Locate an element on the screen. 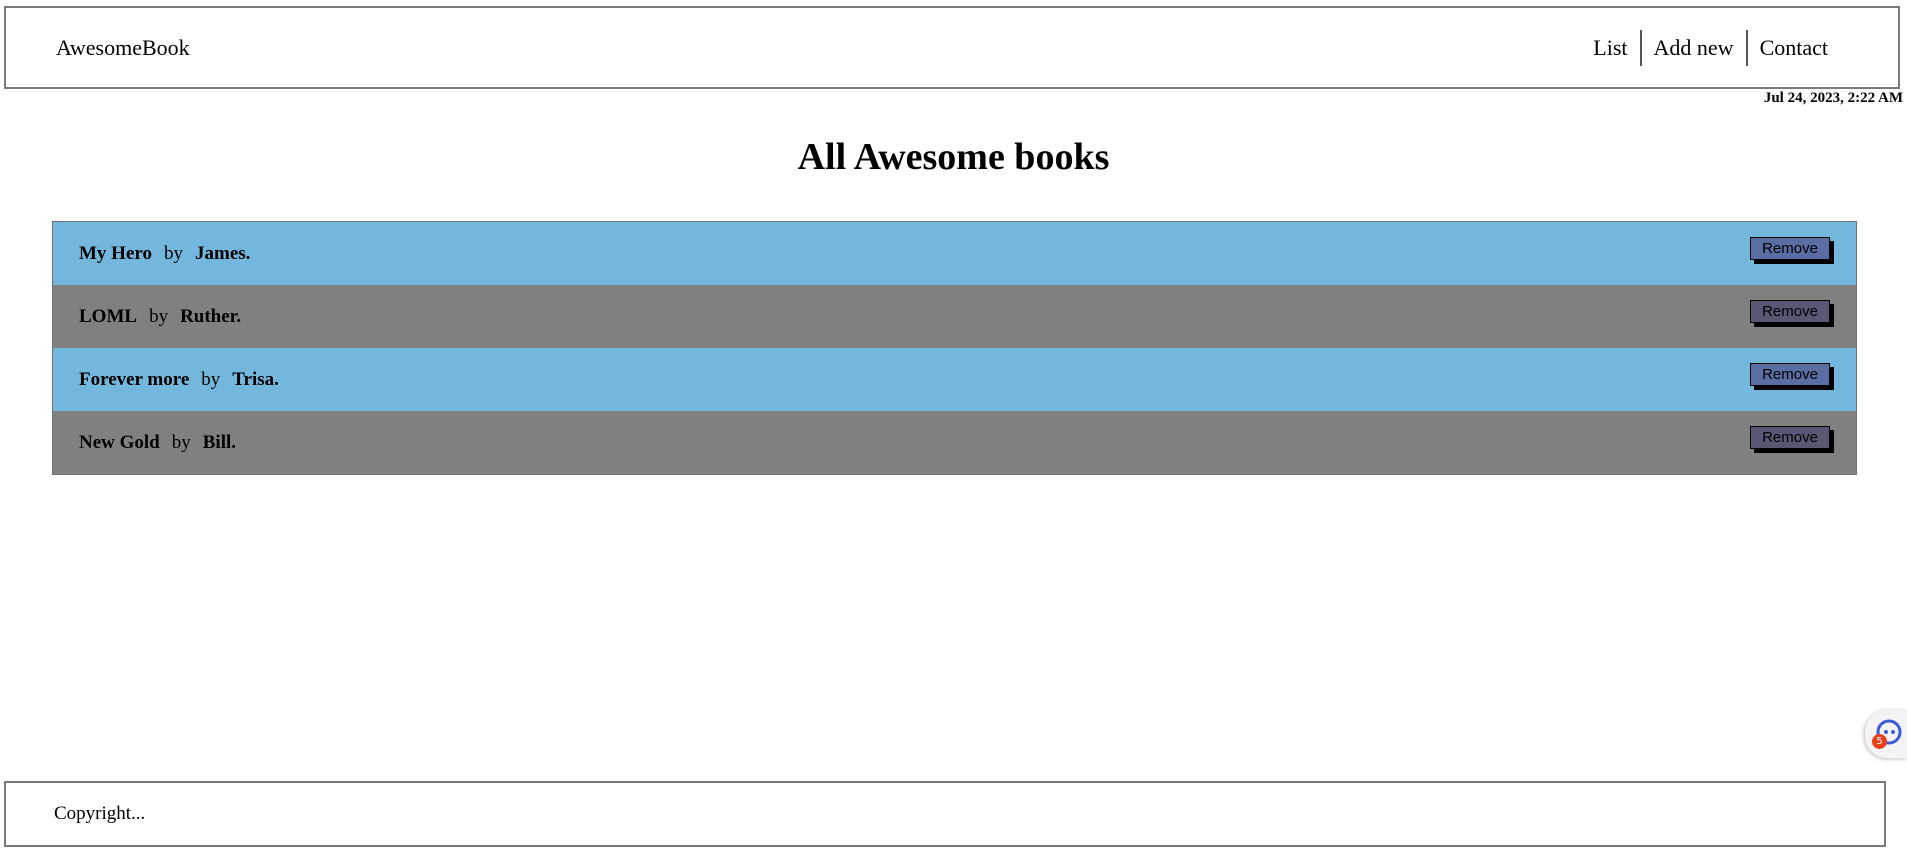 The image size is (1907, 858). book-author: James. is located at coordinates (223, 253).